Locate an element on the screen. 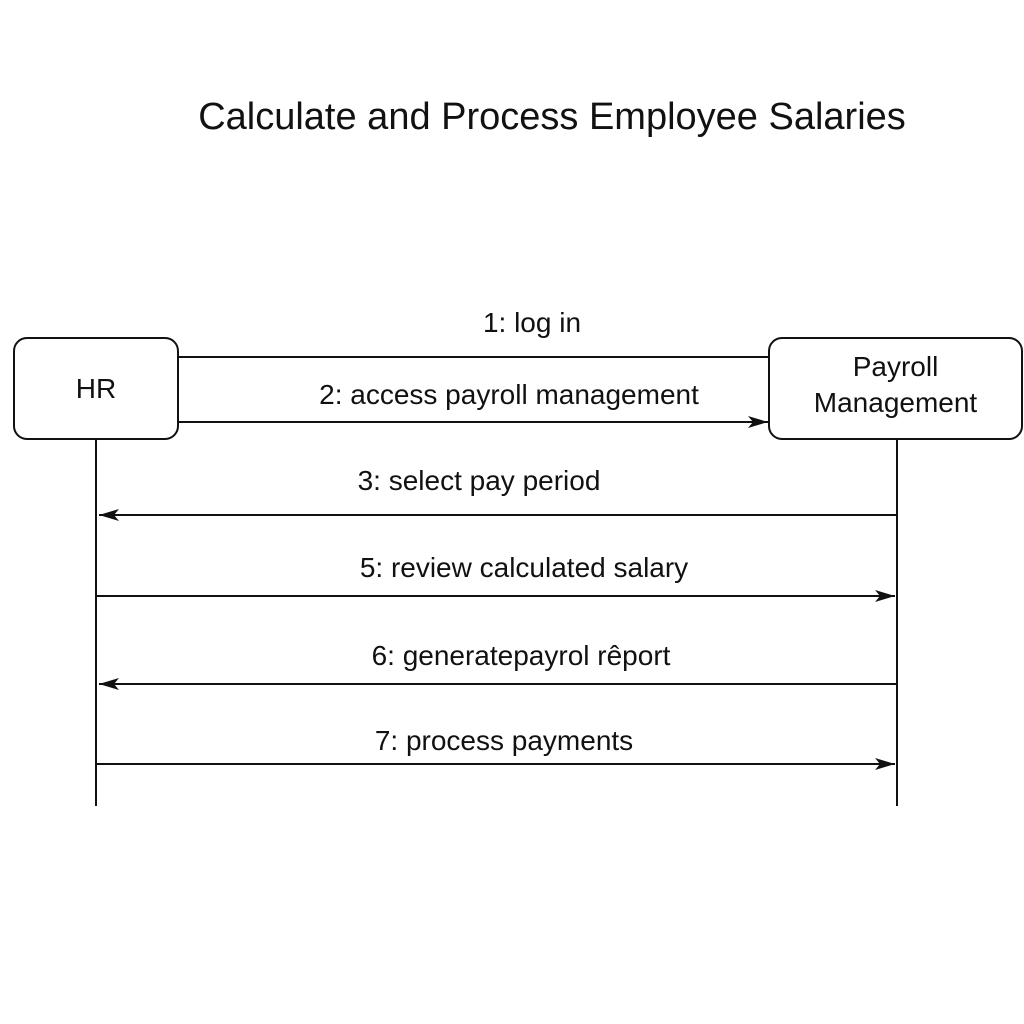  participant-hr-label: HR is located at coordinates (96, 388).